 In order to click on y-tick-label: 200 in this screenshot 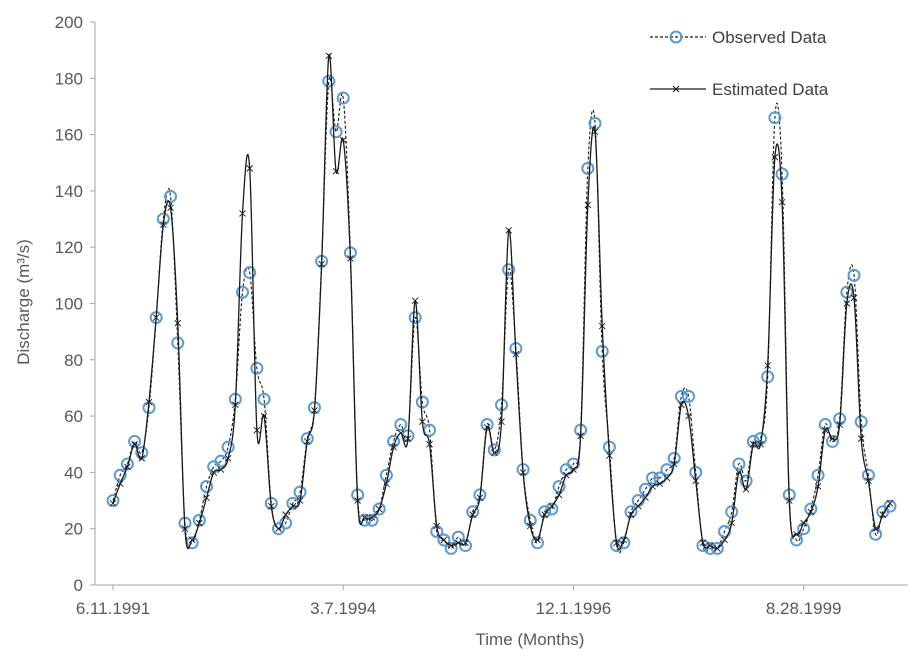, I will do `click(69, 22)`.